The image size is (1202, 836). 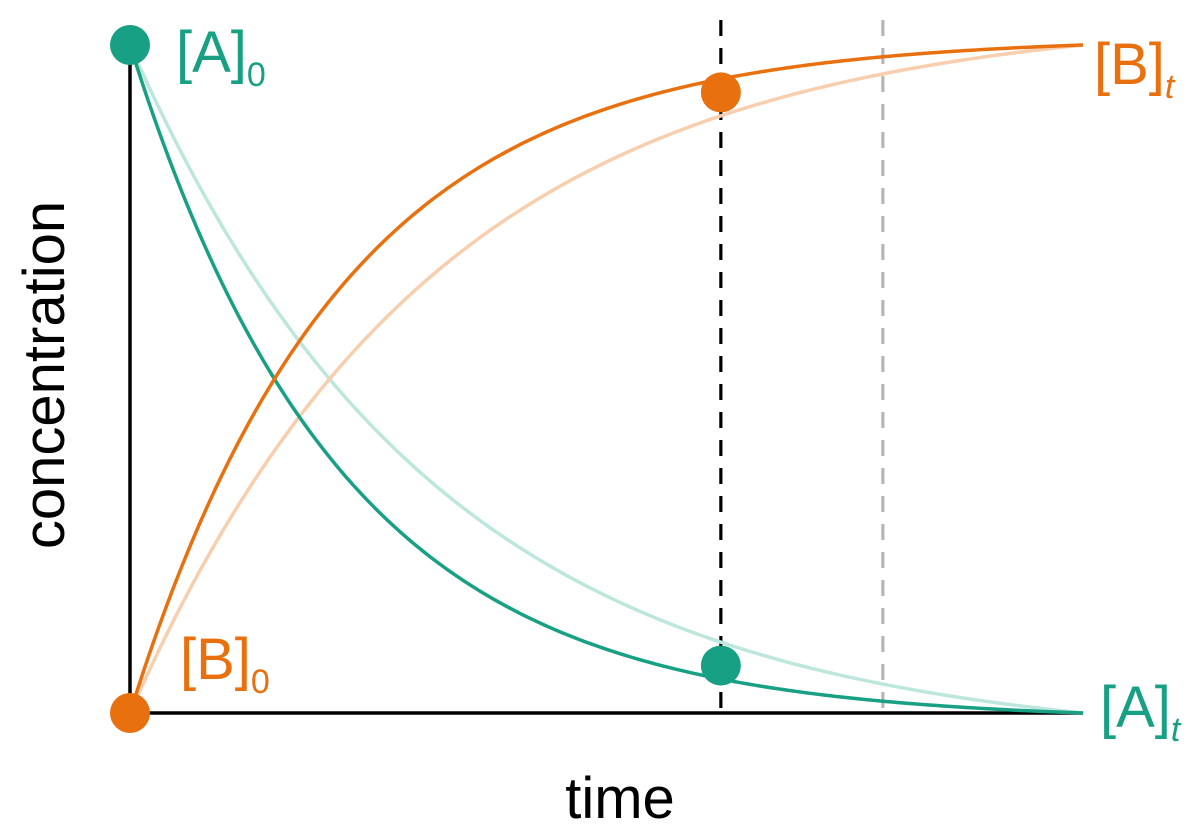 What do you see at coordinates (1135, 69) in the screenshot?
I see `label-Bt: [B]t` at bounding box center [1135, 69].